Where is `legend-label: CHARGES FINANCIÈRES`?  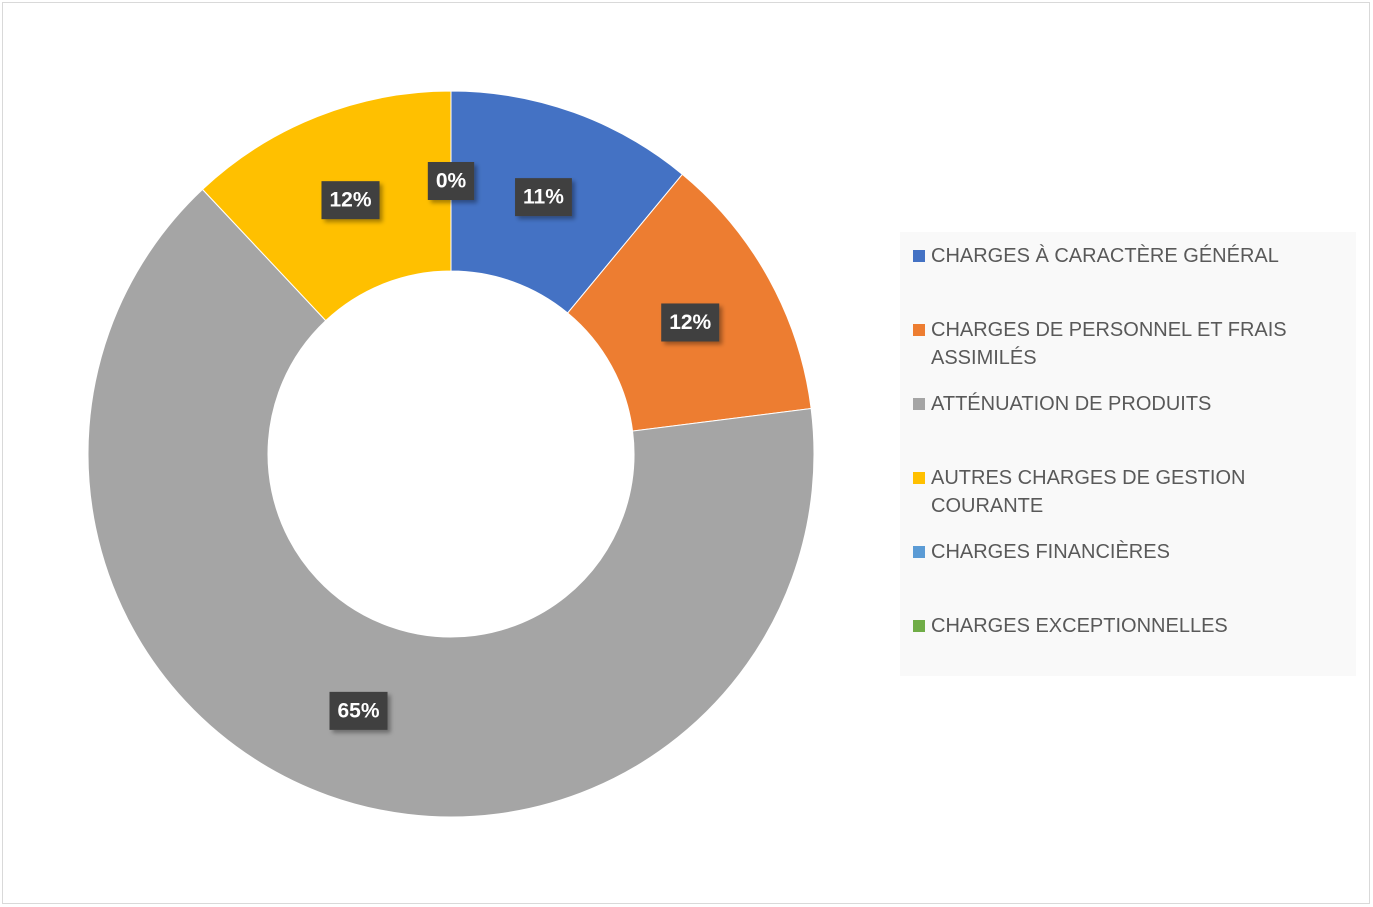
legend-label: CHARGES FINANCIÈRES is located at coordinates (1050, 552).